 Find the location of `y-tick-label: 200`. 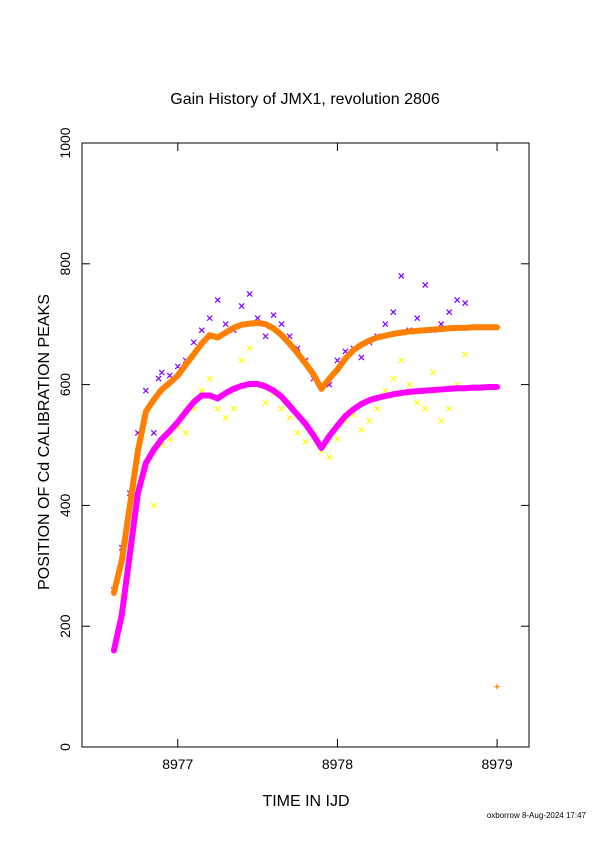

y-tick-label: 200 is located at coordinates (65, 626).